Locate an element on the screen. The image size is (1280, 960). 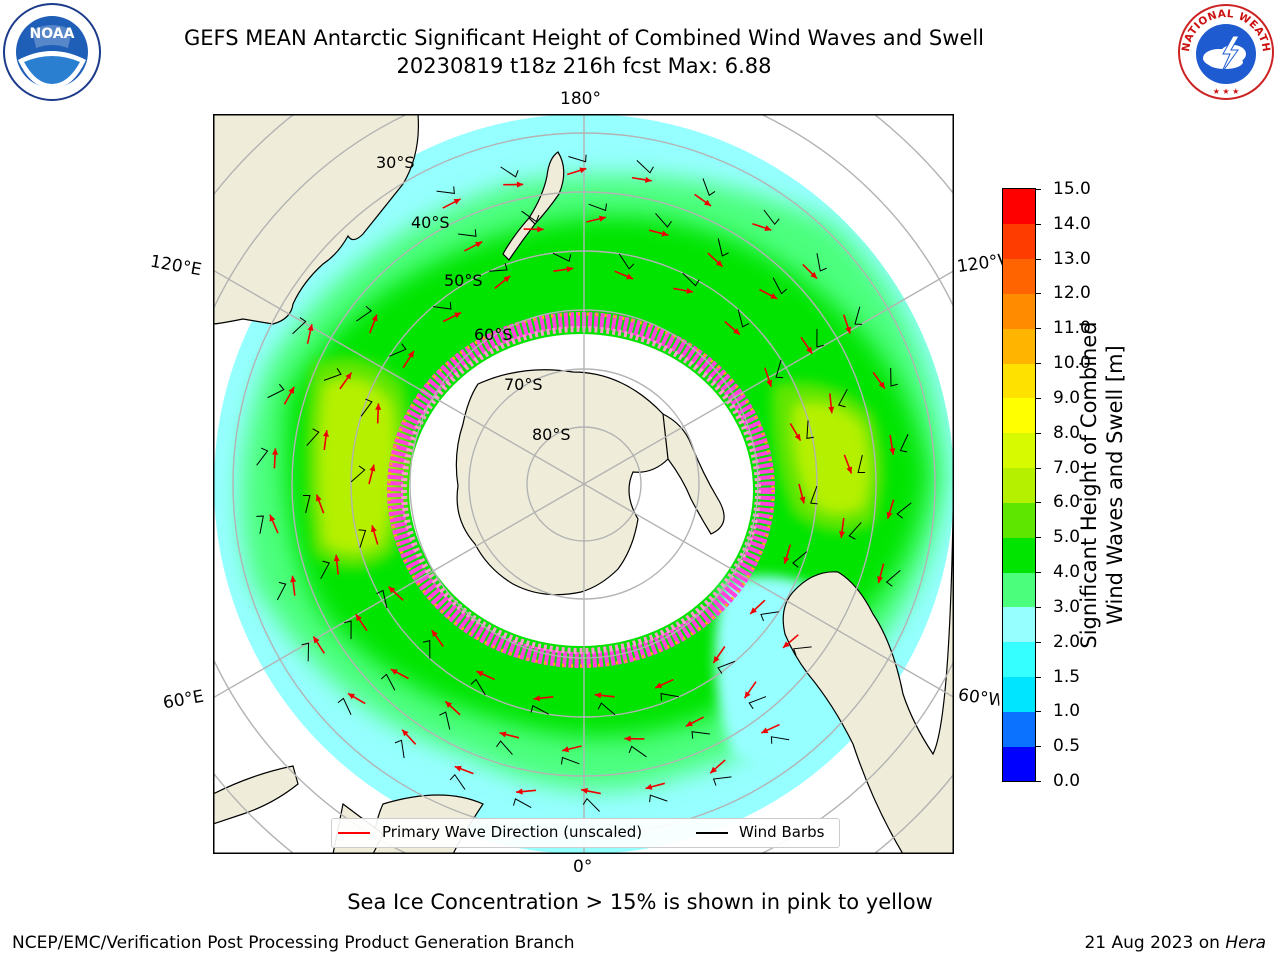
noaa-logo-icon: NOAA is located at coordinates (52, 52).